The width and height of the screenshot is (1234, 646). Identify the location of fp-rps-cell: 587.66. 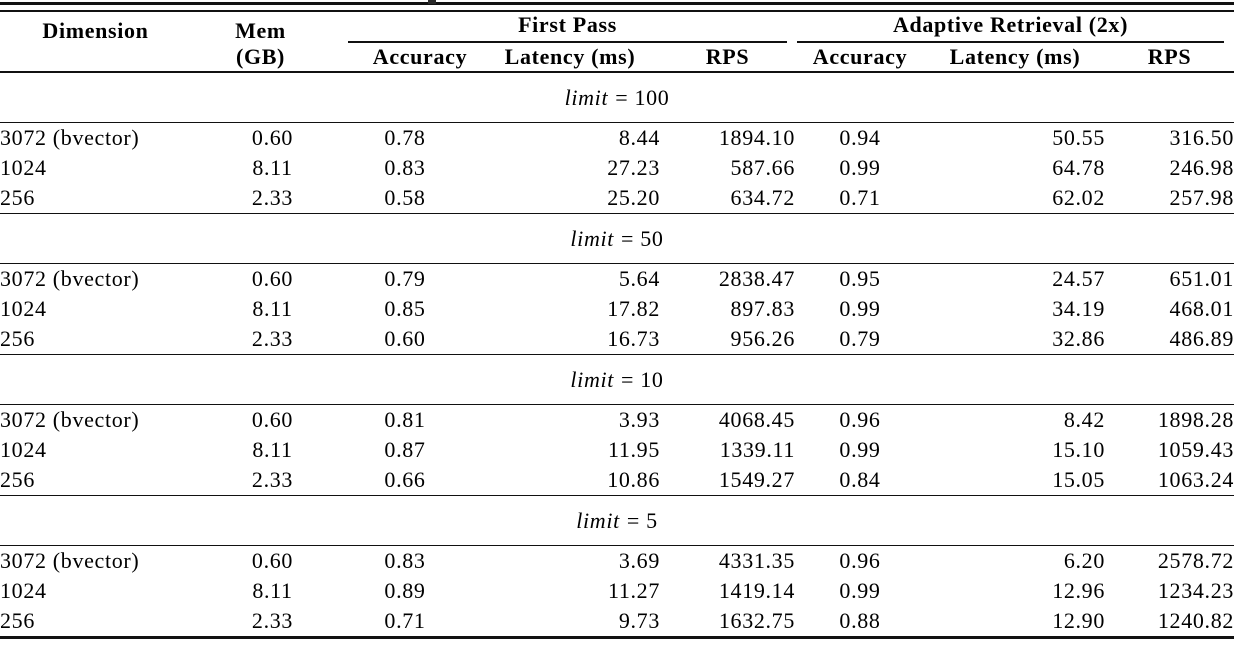
(762, 167).